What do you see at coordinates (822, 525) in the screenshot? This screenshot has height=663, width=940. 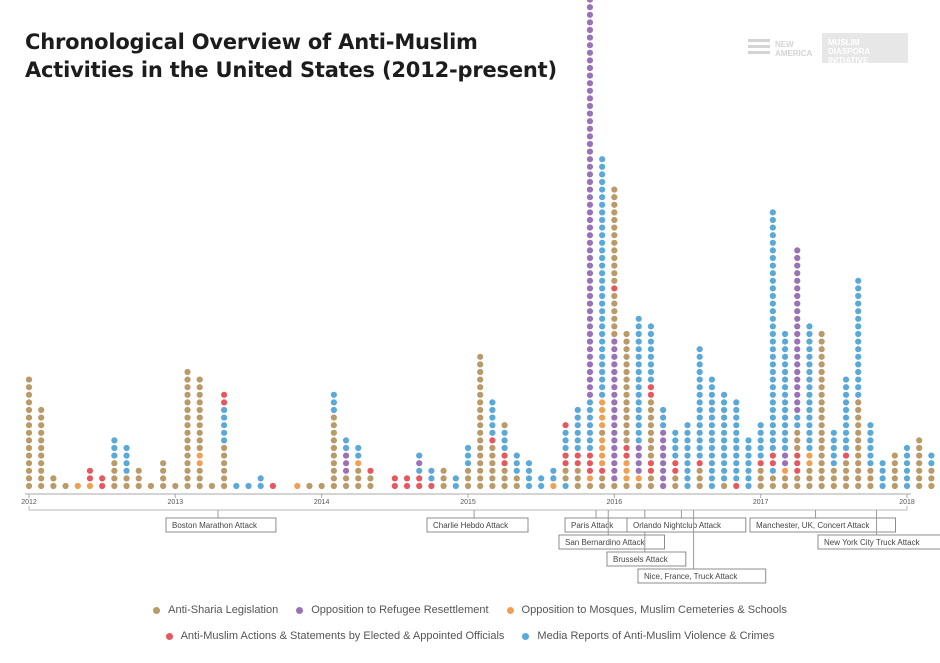 I see `event-label-box` at bounding box center [822, 525].